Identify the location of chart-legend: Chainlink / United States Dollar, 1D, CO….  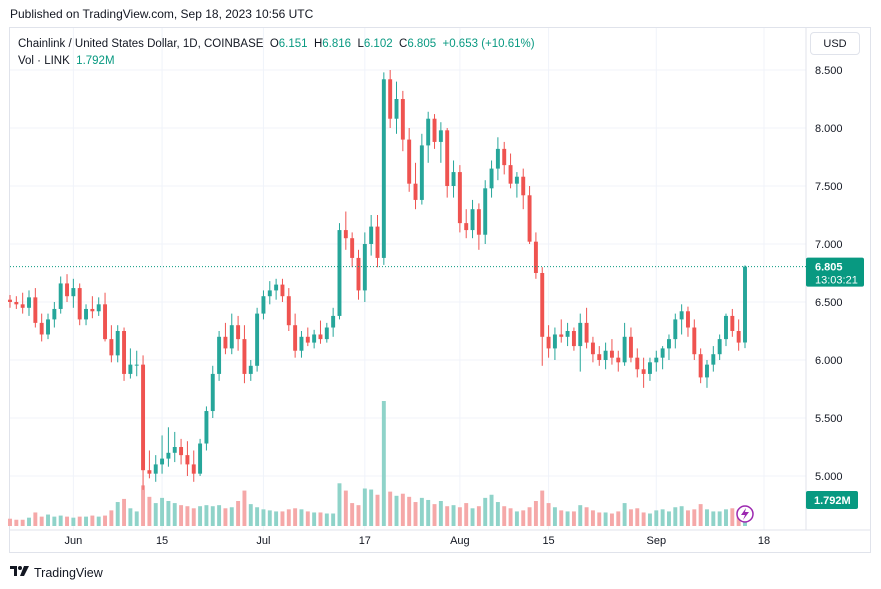
(276, 53).